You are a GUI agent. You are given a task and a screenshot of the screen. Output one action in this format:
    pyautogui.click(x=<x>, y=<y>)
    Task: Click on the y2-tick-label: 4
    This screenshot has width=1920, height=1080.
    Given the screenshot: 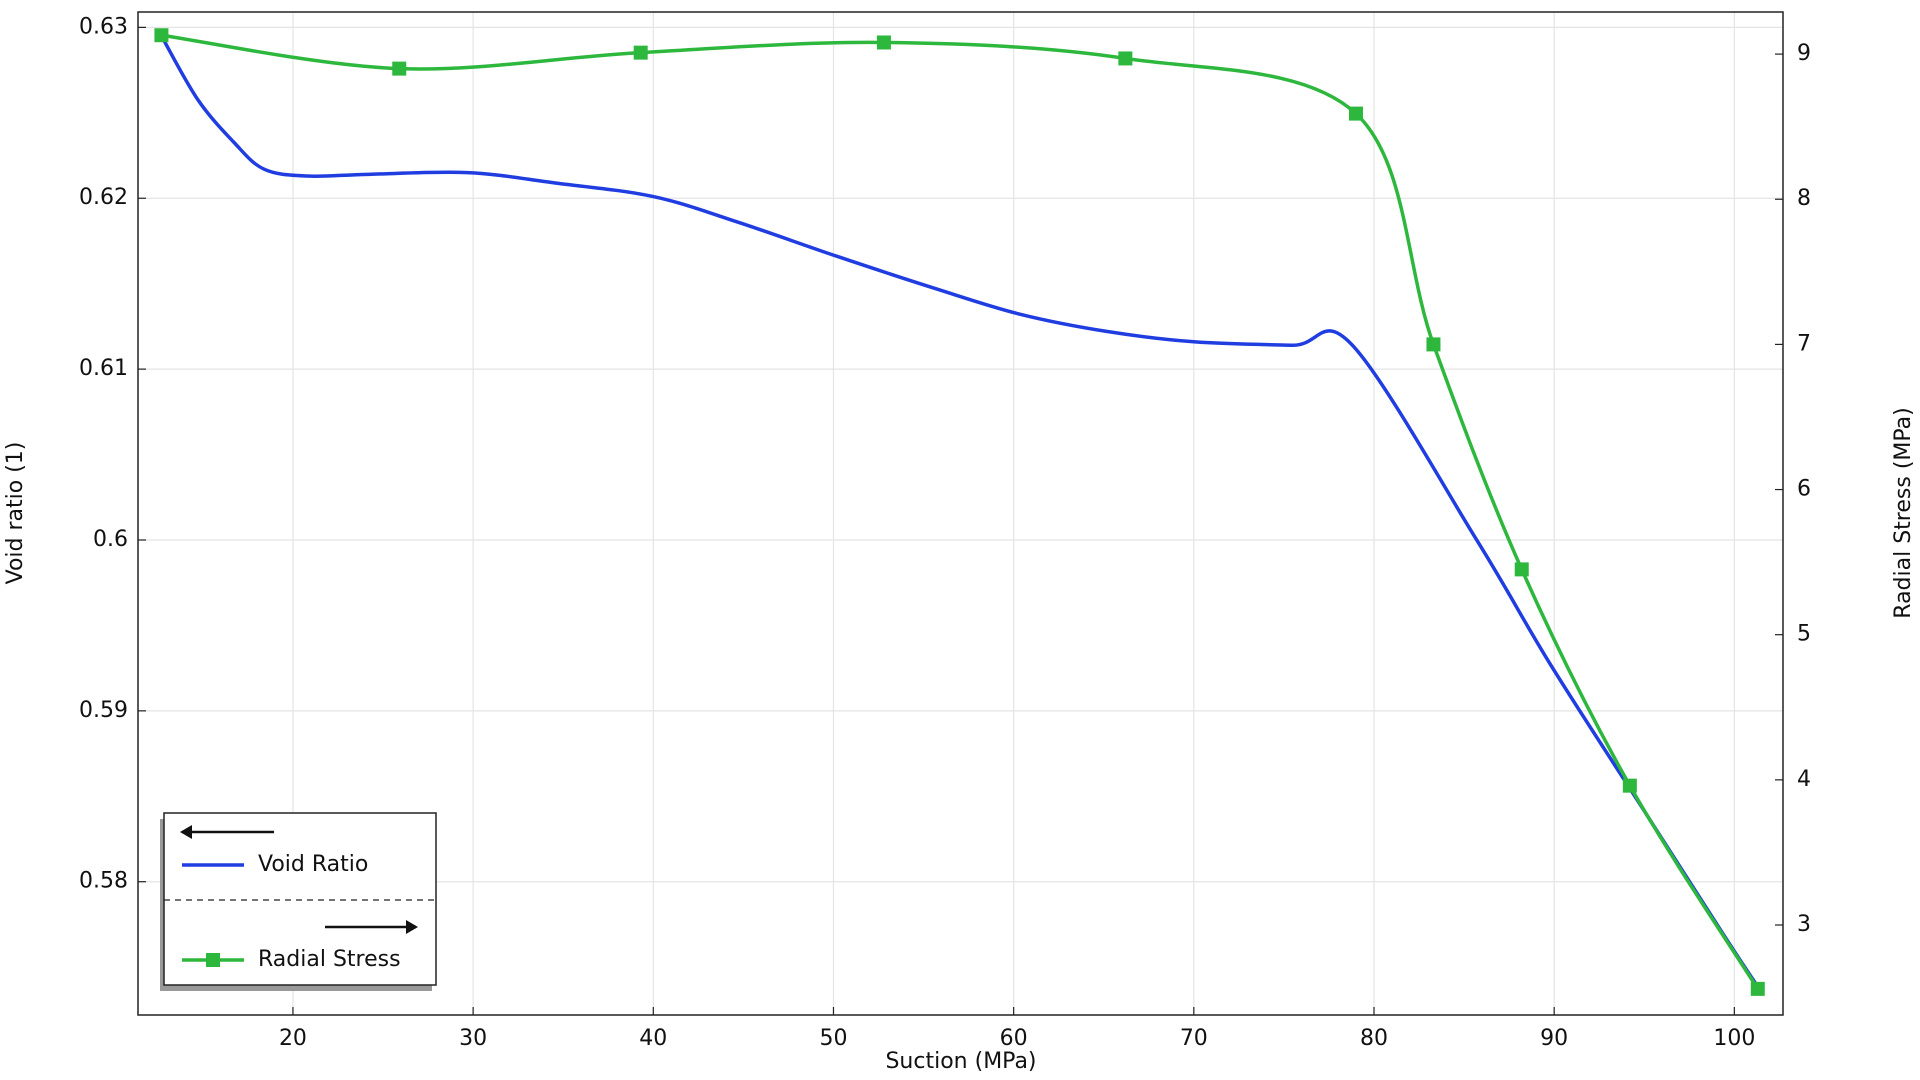 What is the action you would take?
    pyautogui.click(x=1804, y=779)
    